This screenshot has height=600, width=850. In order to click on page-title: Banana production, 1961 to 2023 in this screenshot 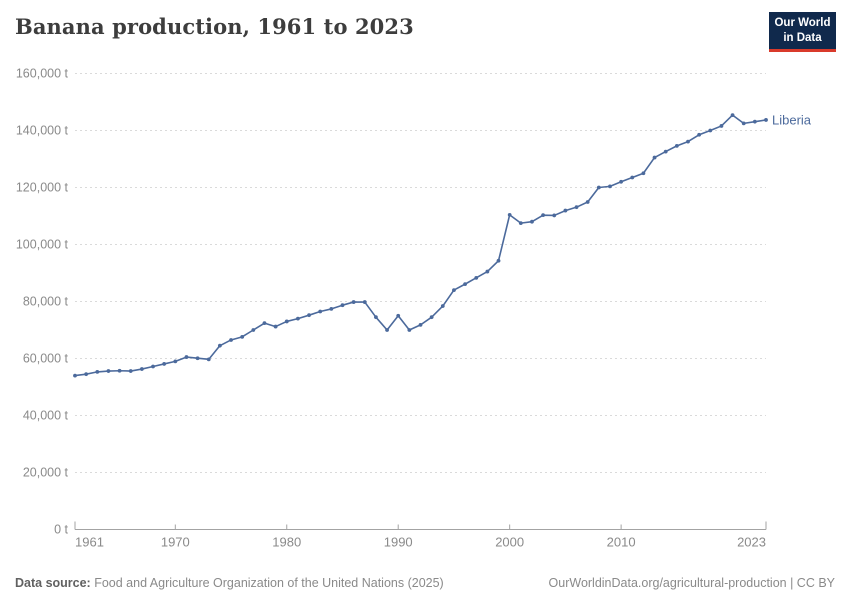, I will do `click(214, 26)`.